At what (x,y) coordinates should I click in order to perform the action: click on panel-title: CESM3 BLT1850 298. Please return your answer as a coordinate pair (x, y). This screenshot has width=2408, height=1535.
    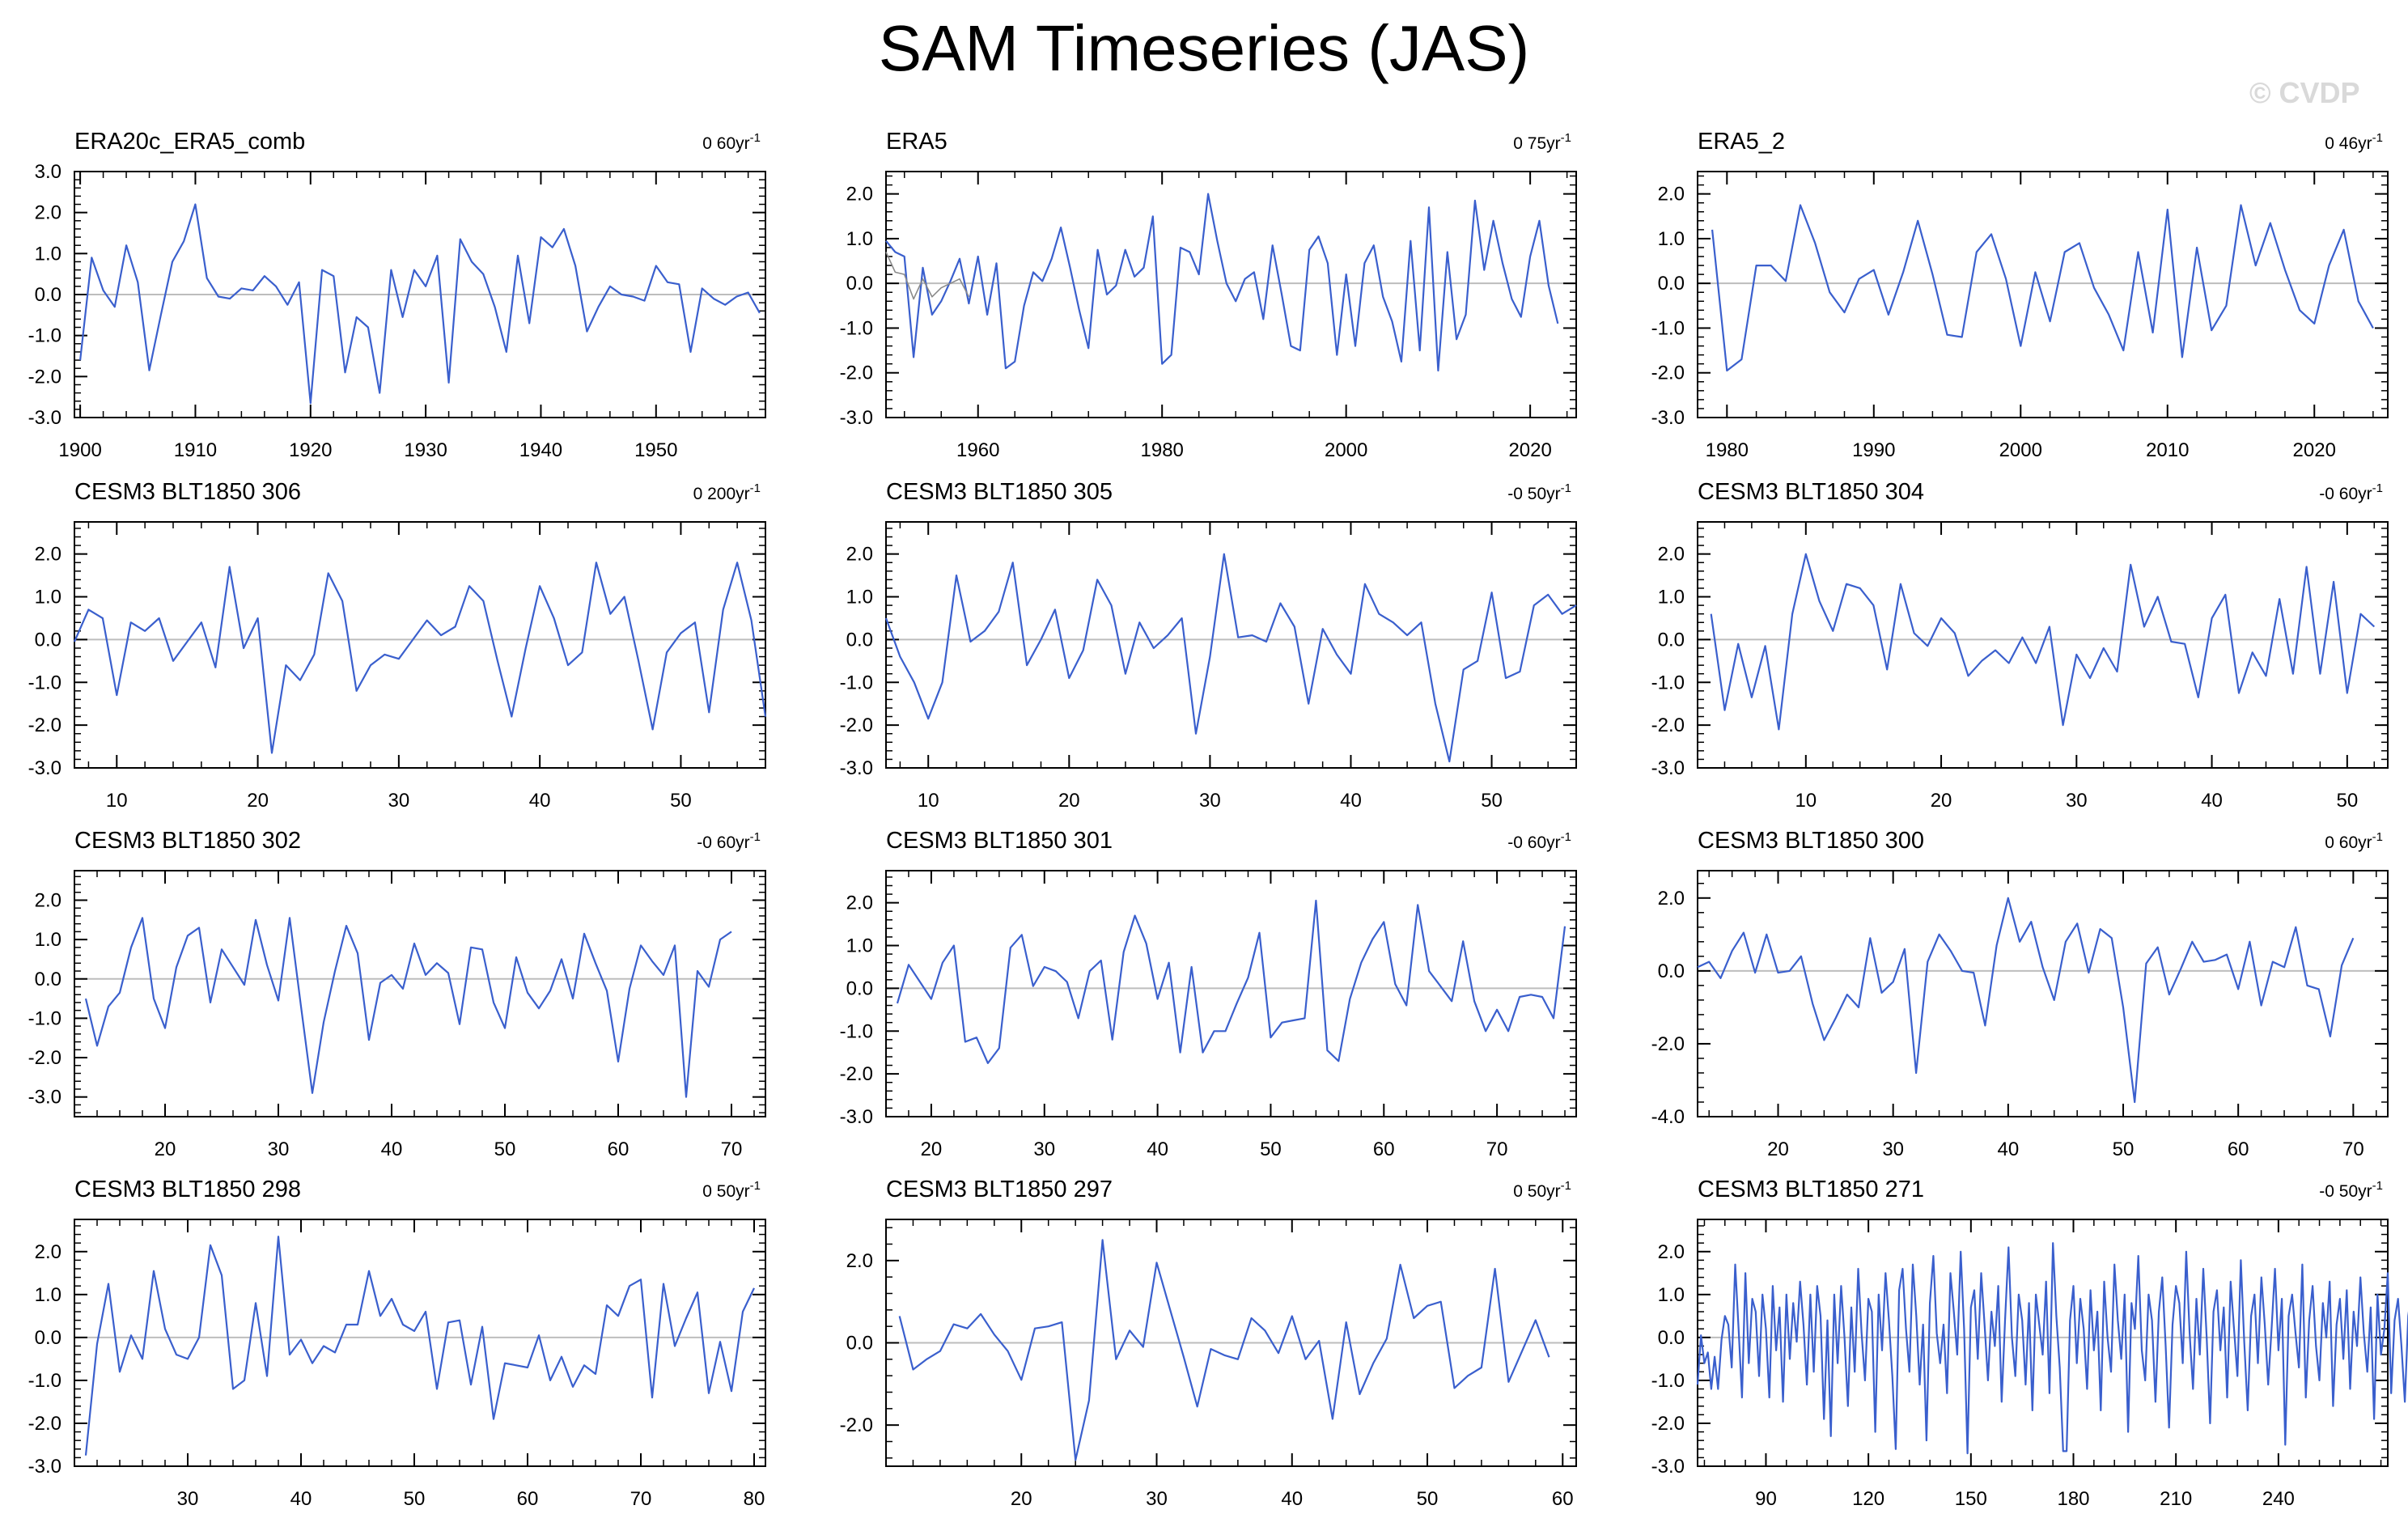
    Looking at the image, I should click on (187, 1189).